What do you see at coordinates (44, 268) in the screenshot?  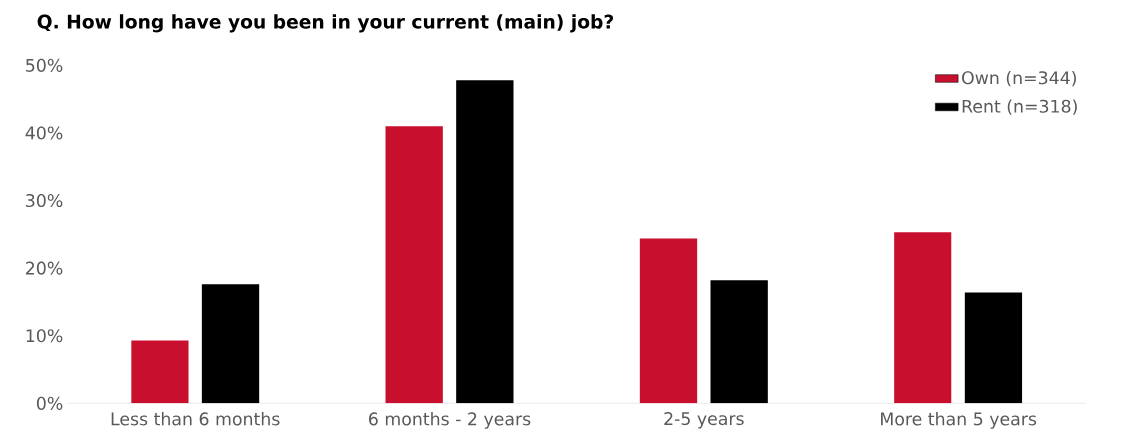 I see `y-tick-label: 20%` at bounding box center [44, 268].